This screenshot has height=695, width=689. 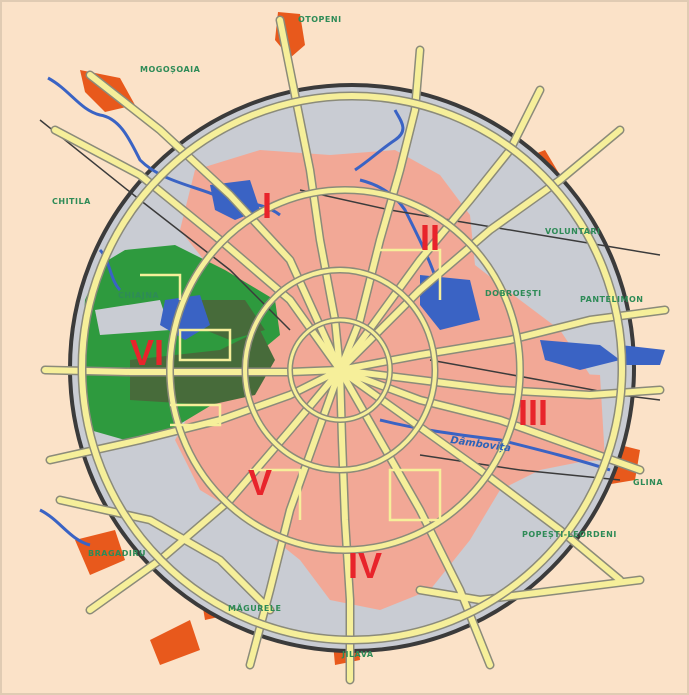 What do you see at coordinates (569, 535) in the screenshot?
I see `place-popesti: POPEȘTI-LEORDENI` at bounding box center [569, 535].